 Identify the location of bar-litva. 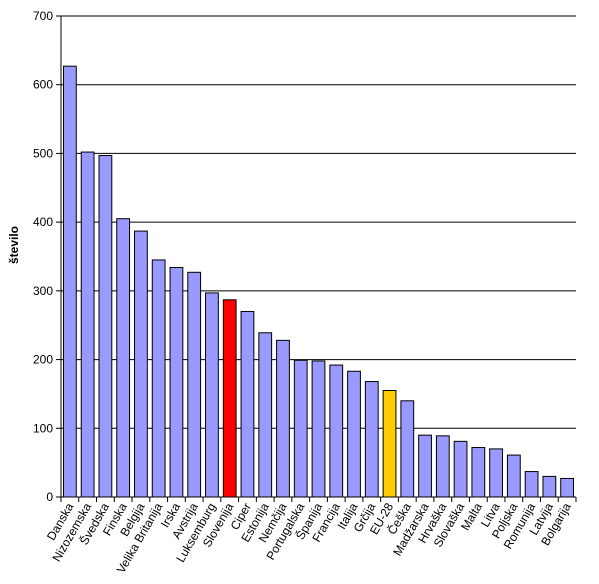
(496, 473).